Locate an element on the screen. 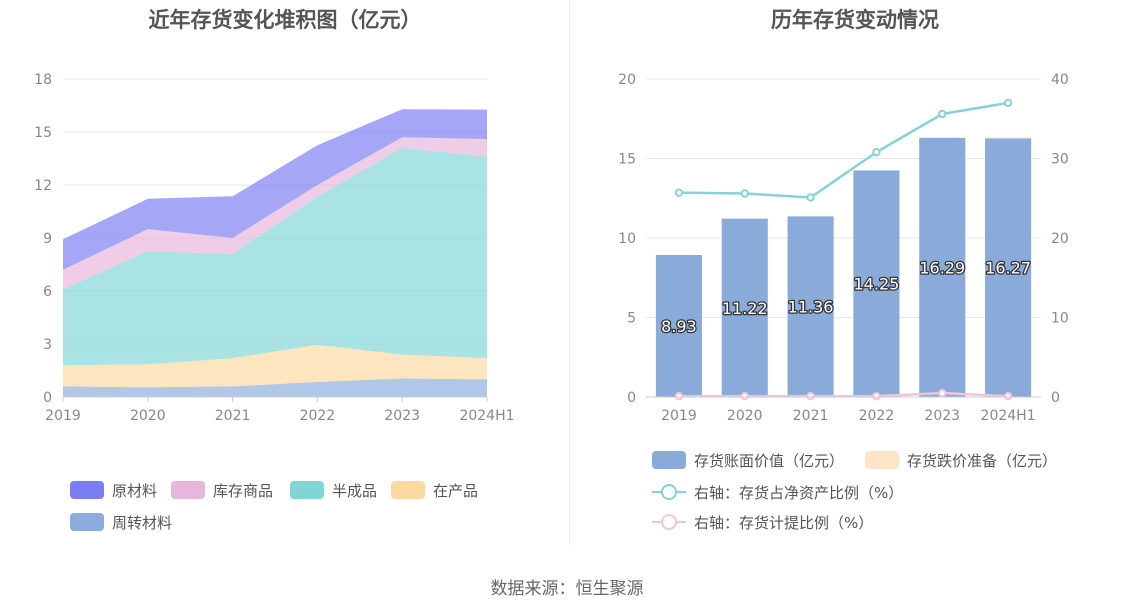  chart-divider is located at coordinates (569, 272).